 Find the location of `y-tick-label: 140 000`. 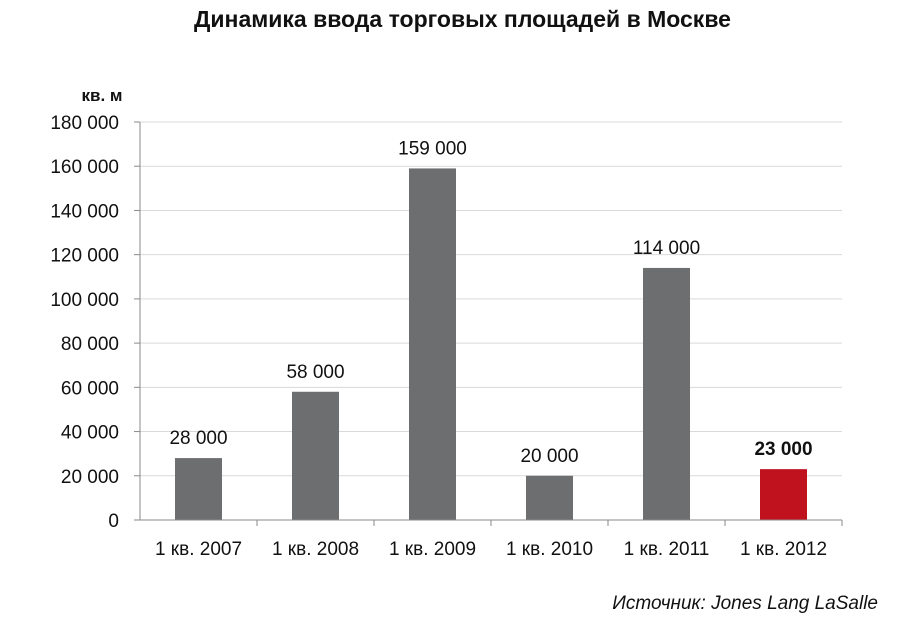

y-tick-label: 140 000 is located at coordinates (84, 211).